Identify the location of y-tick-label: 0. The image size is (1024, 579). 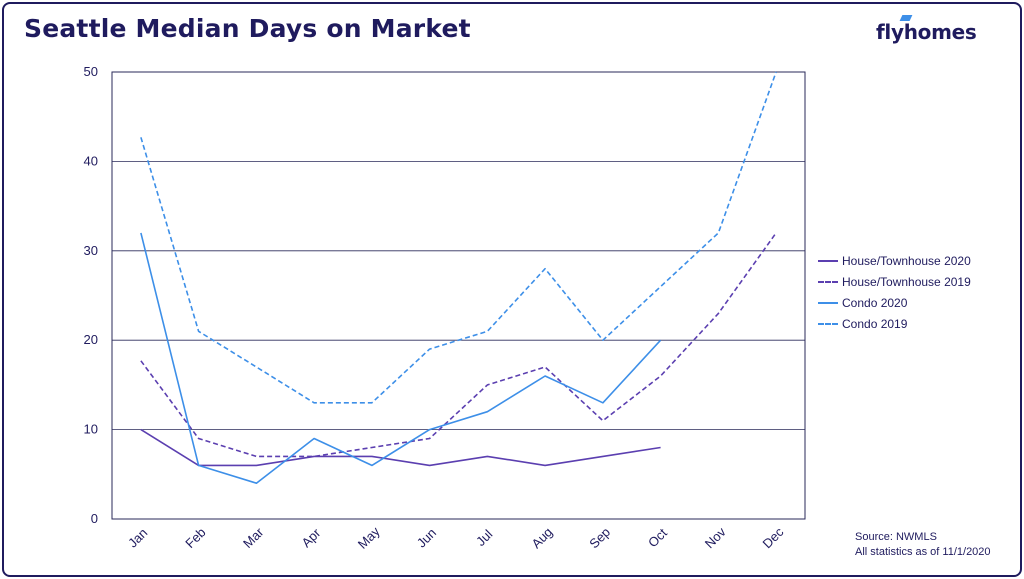
(94, 518).